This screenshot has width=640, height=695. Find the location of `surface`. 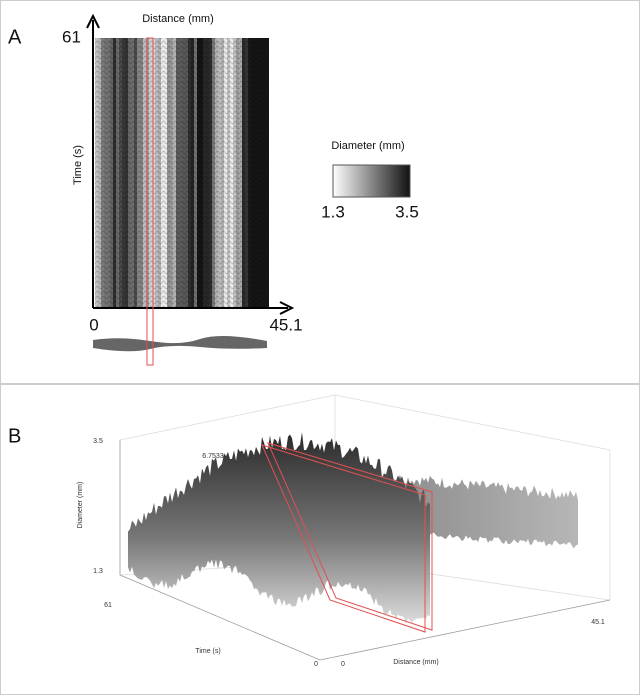

surface is located at coordinates (279, 528).